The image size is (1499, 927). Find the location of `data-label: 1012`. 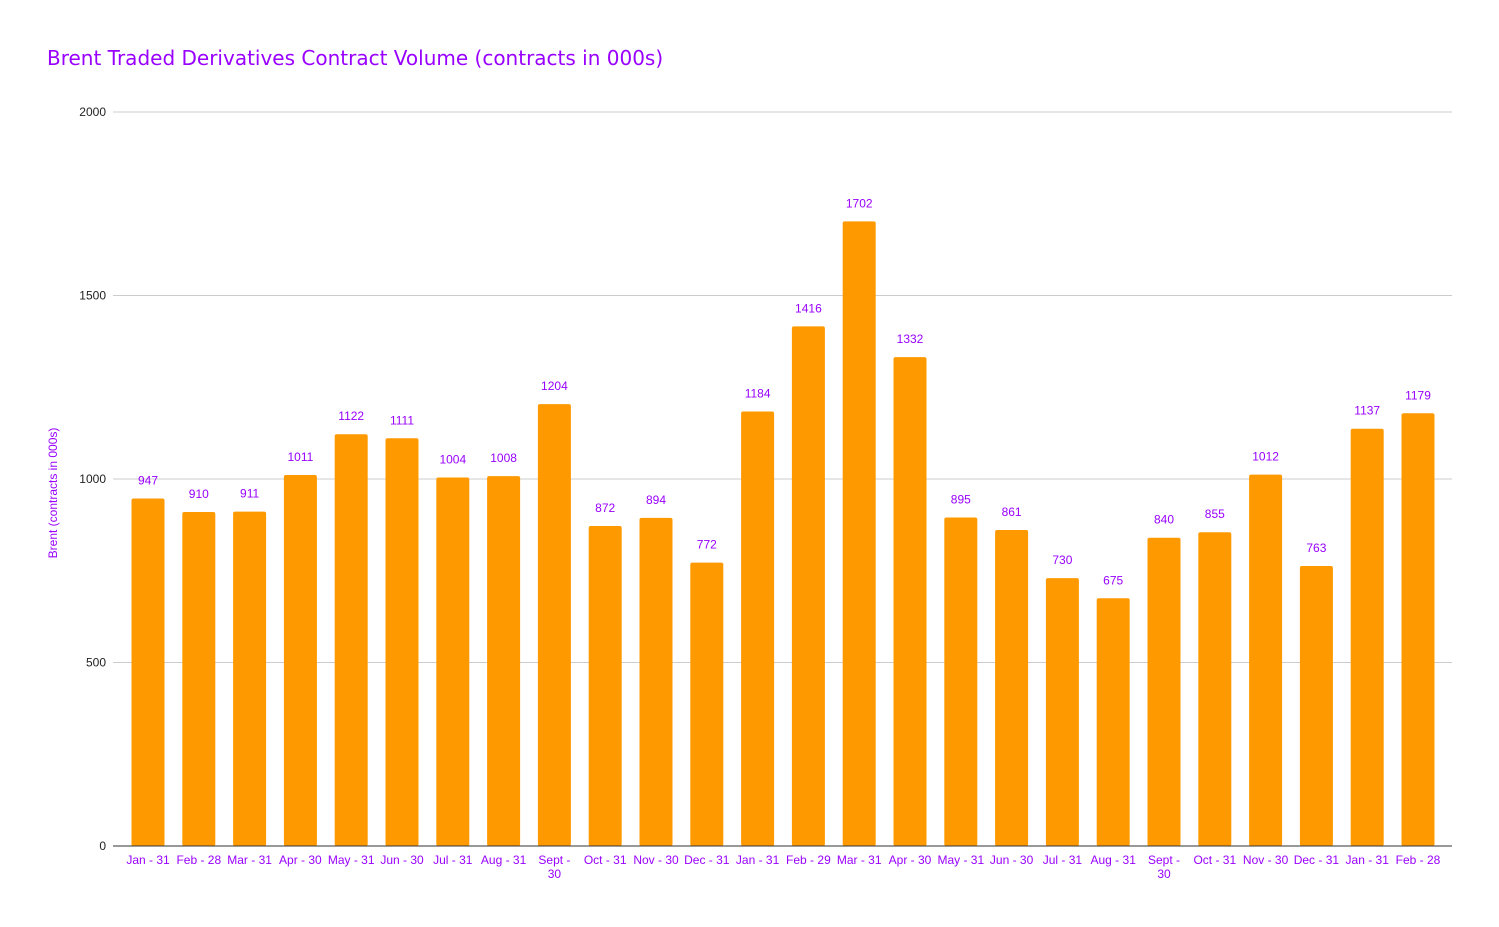

data-label: 1012 is located at coordinates (1265, 457).